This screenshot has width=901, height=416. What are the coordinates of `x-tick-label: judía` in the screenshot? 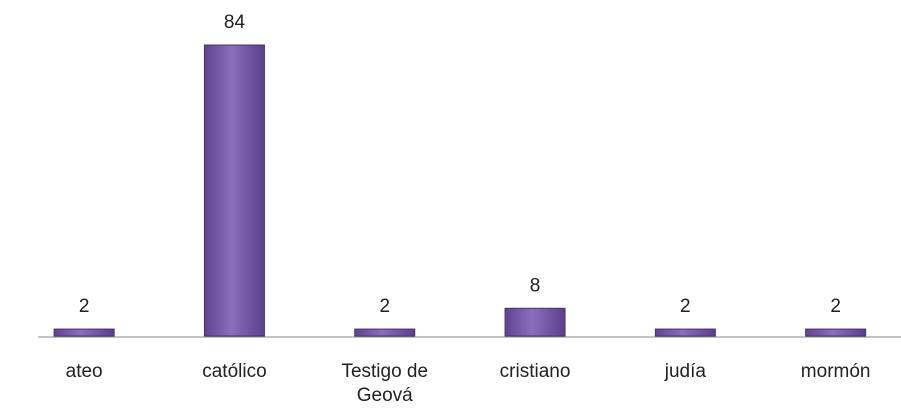 It's located at (685, 371).